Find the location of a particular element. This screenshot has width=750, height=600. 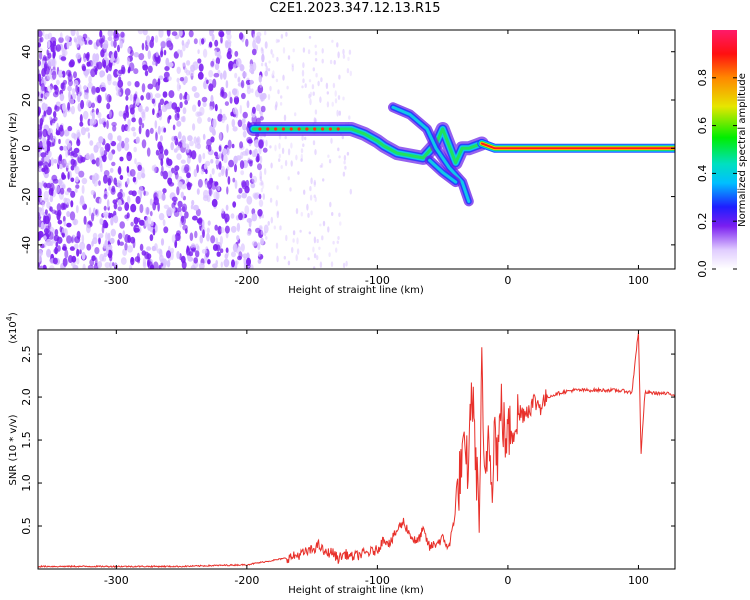

colorbar-tick-label: 0.2 is located at coordinates (702, 221).